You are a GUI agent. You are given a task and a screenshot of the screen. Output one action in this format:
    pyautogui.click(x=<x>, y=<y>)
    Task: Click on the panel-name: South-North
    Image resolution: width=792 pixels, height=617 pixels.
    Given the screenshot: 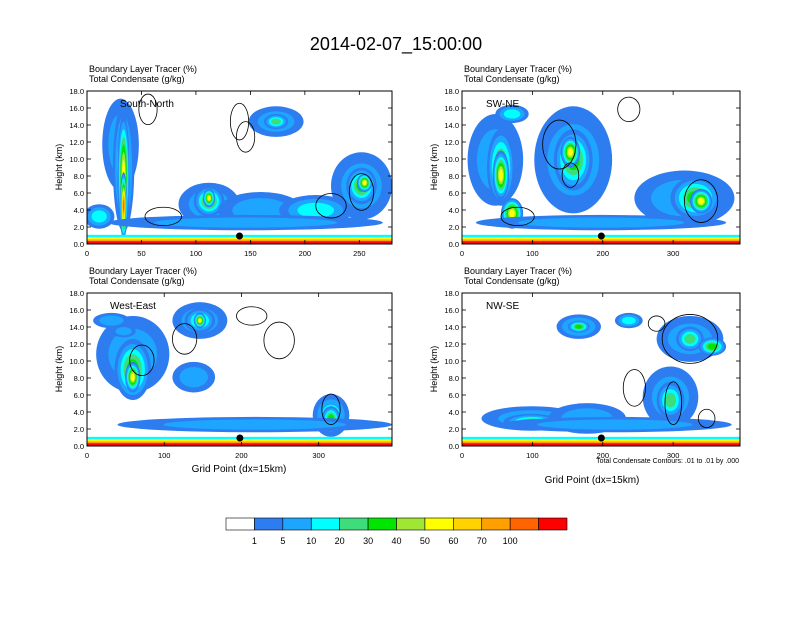 What is the action you would take?
    pyautogui.click(x=147, y=104)
    